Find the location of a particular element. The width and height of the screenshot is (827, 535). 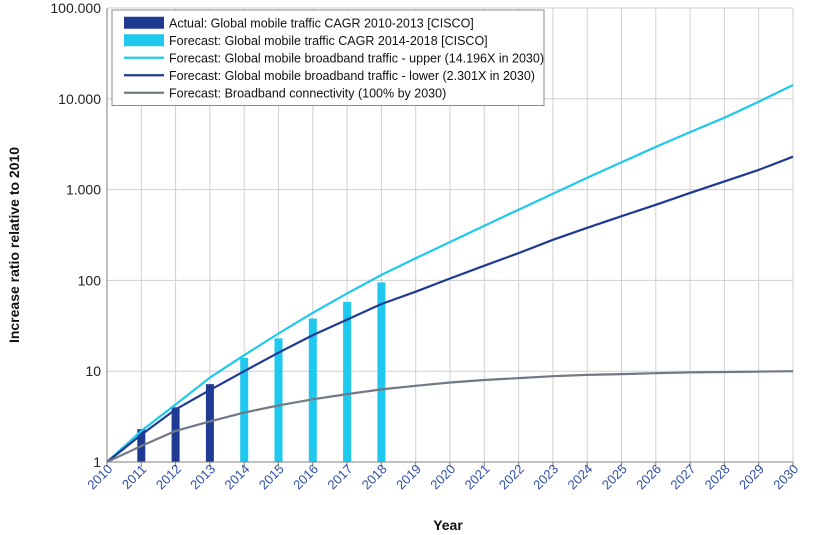

x-tick-label: 2022 is located at coordinates (511, 476).